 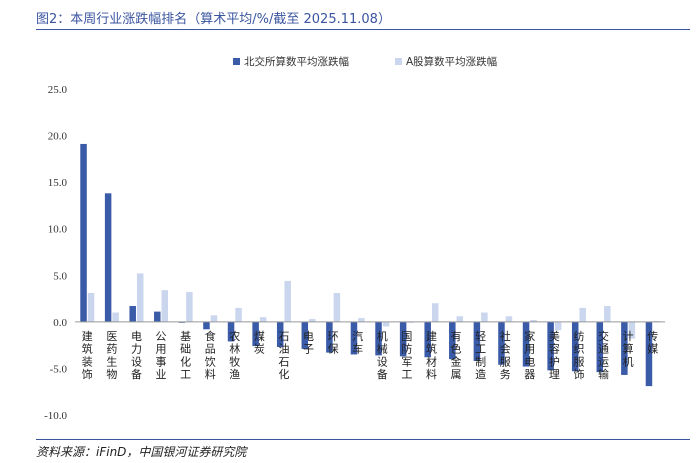 What do you see at coordinates (213, 19) in the screenshot?
I see `figure-title: 图2：本周行业涨跌幅排名（算术平均/%/截至 2025.11.08）` at bounding box center [213, 19].